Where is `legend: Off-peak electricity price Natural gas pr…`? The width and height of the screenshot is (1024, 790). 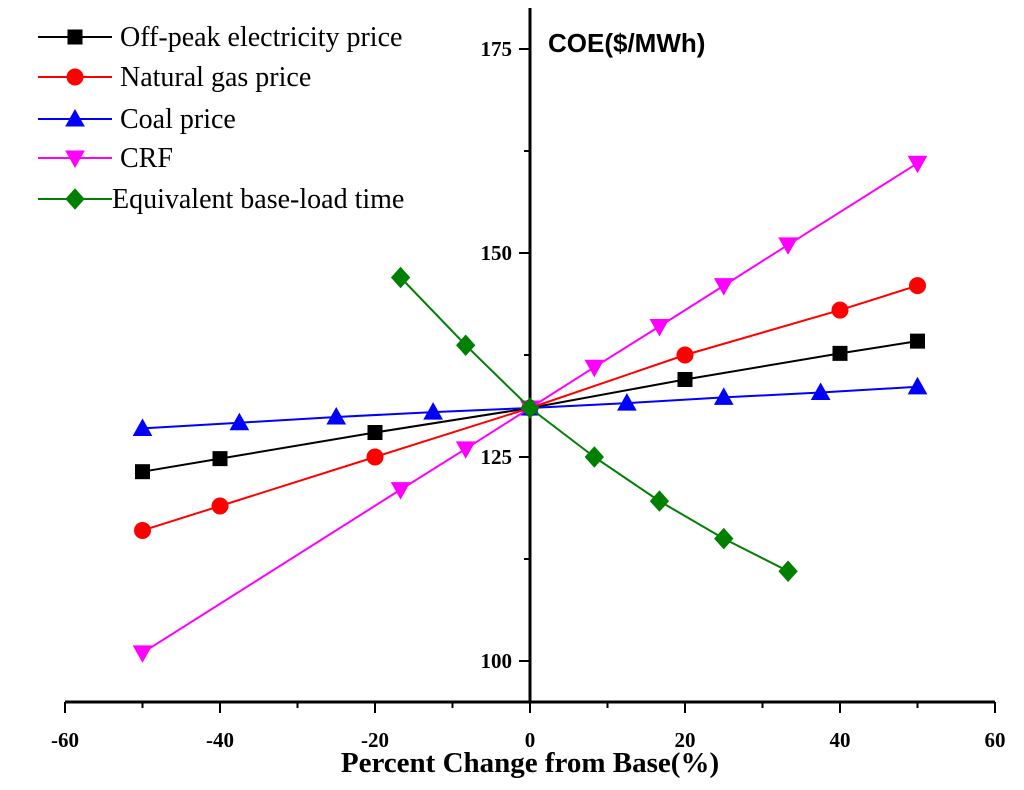 legend: Off-peak electricity price Natural gas pr… is located at coordinates (221, 118).